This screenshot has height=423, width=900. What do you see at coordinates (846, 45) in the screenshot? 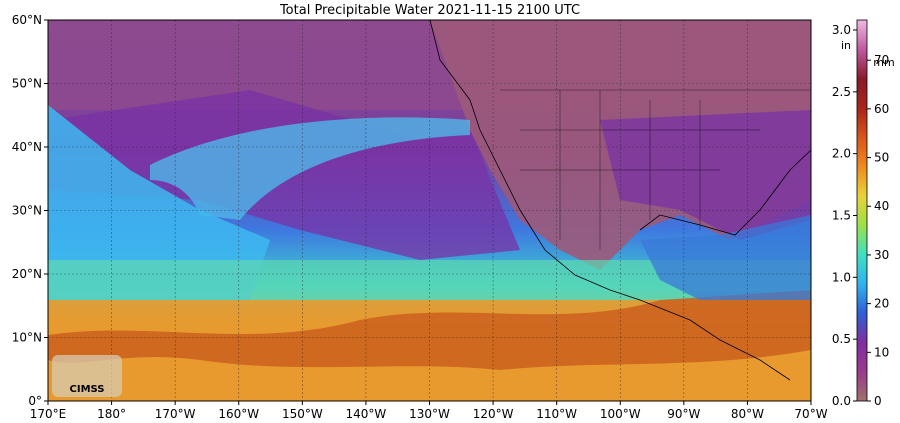
I see `colorbar-unit-in: in` at bounding box center [846, 45].